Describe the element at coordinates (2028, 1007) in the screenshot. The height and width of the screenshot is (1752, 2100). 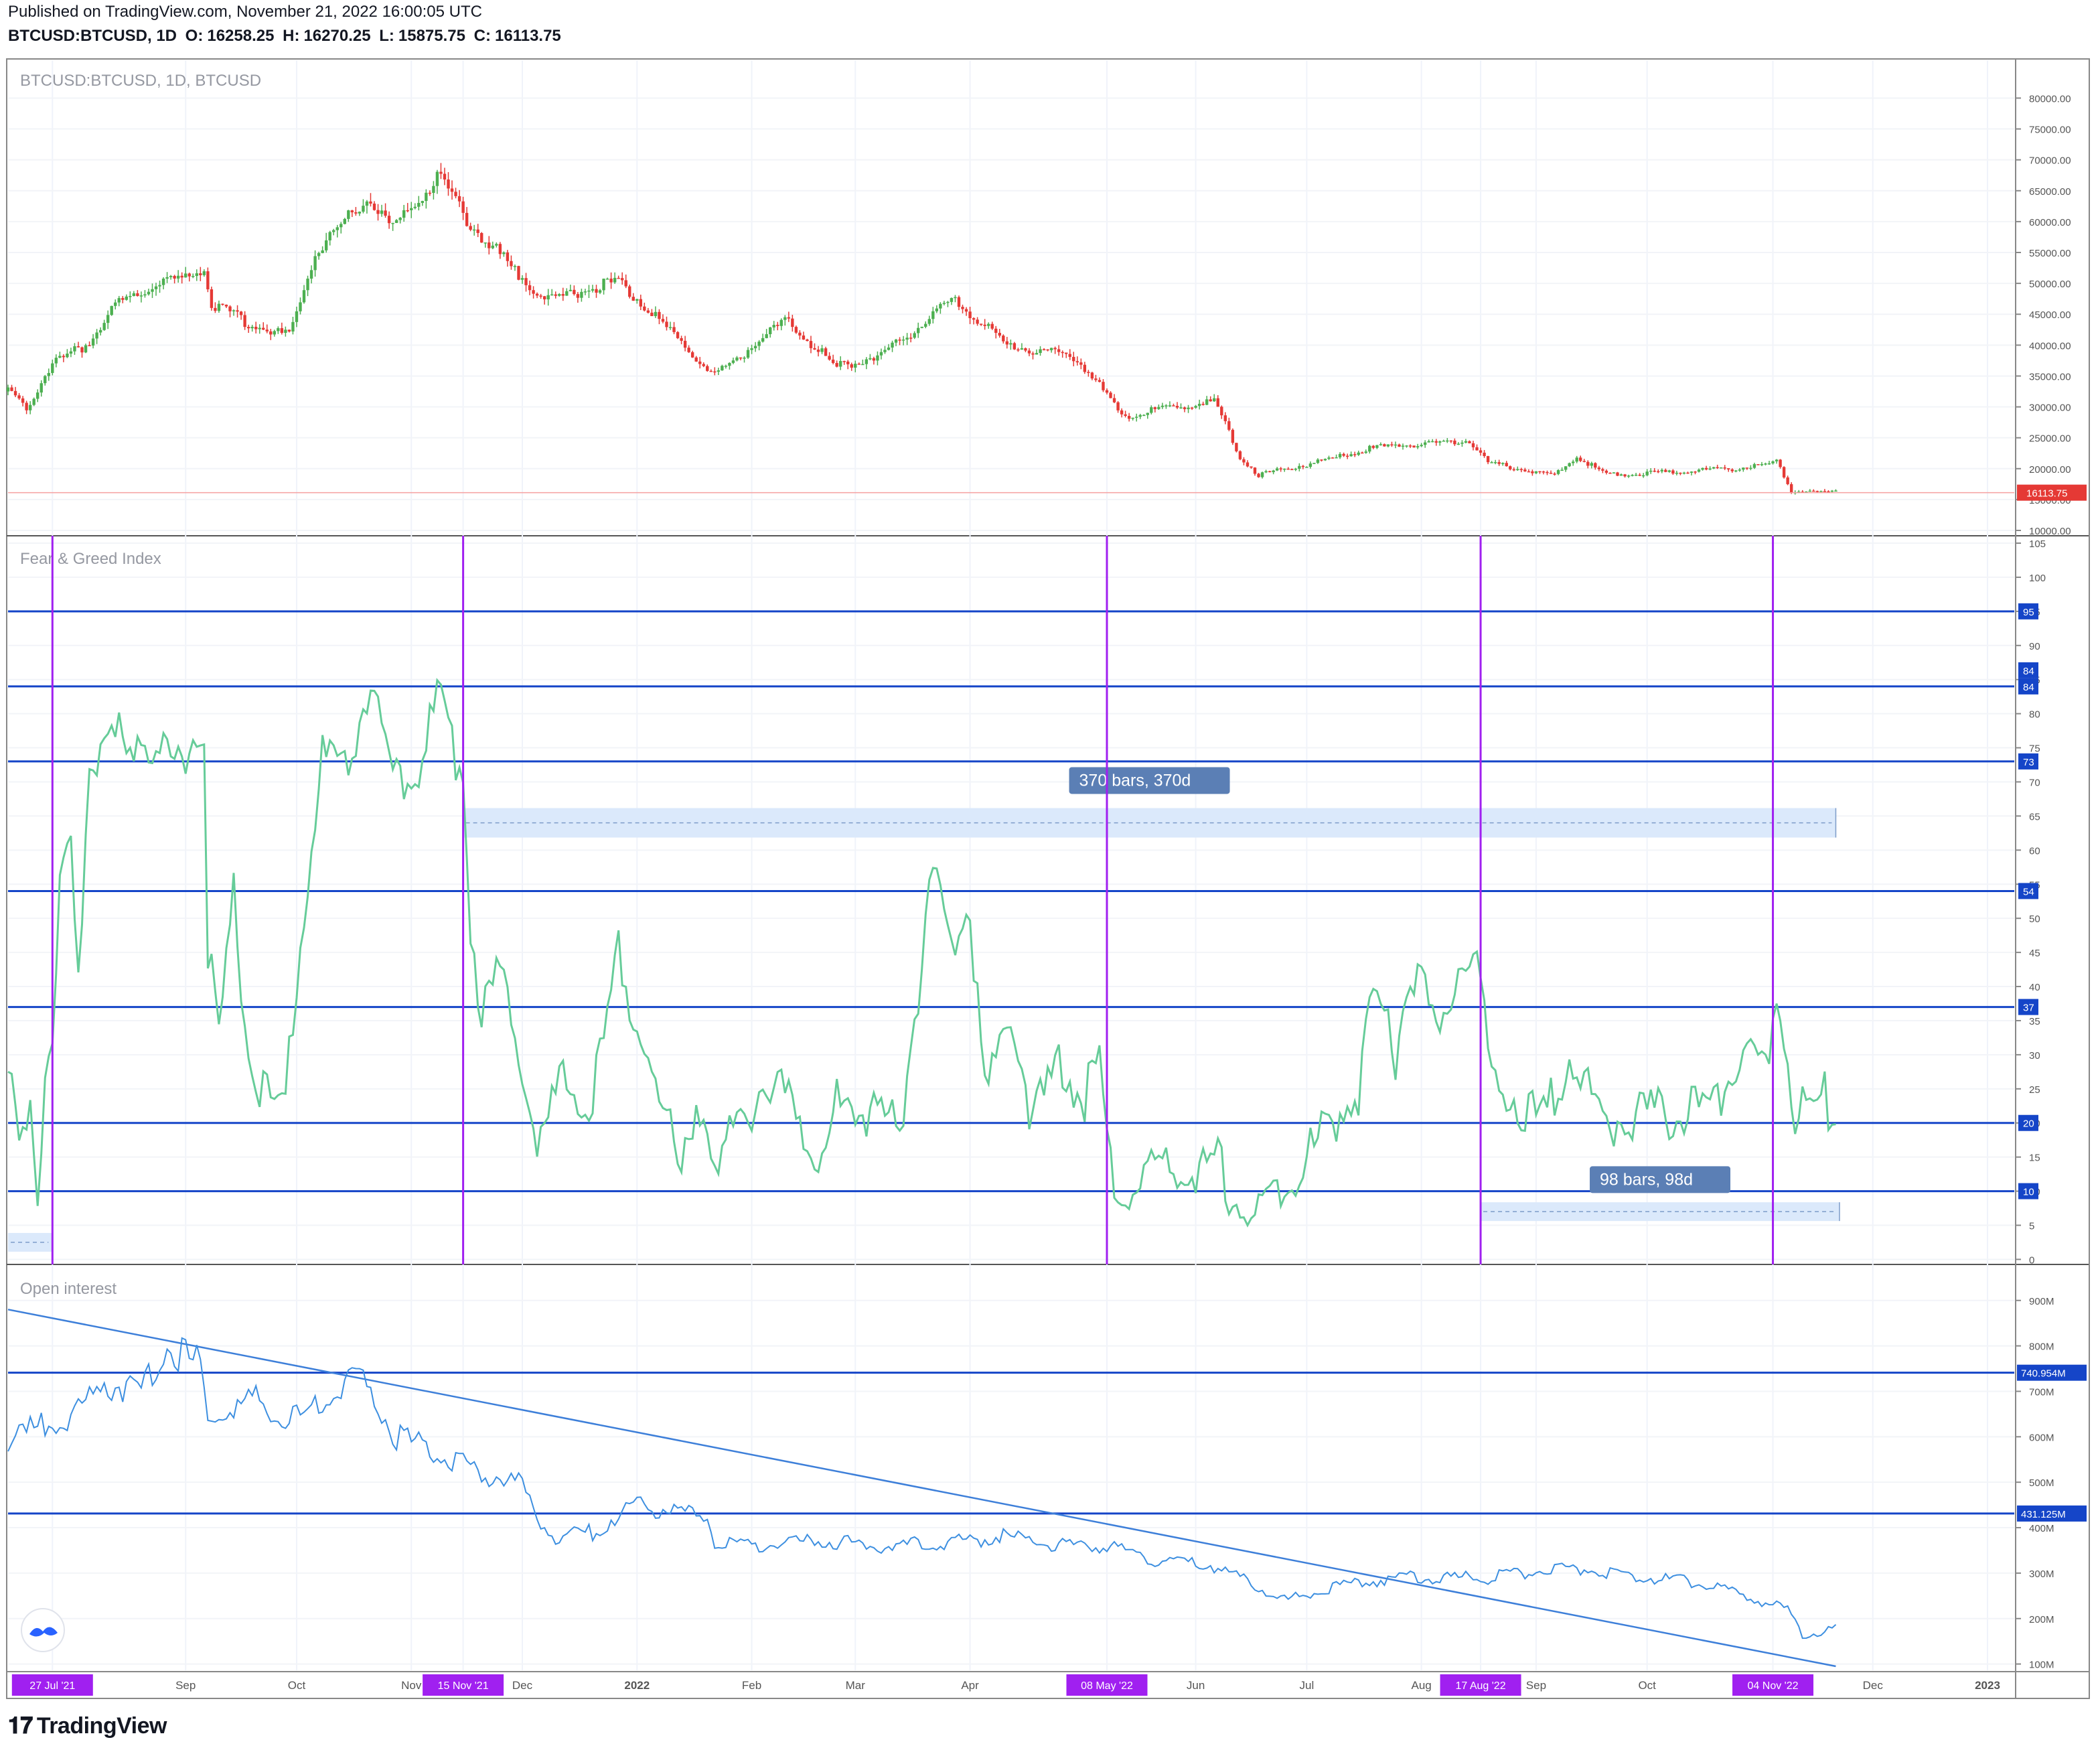
I see `fgi-level-badge` at that location.